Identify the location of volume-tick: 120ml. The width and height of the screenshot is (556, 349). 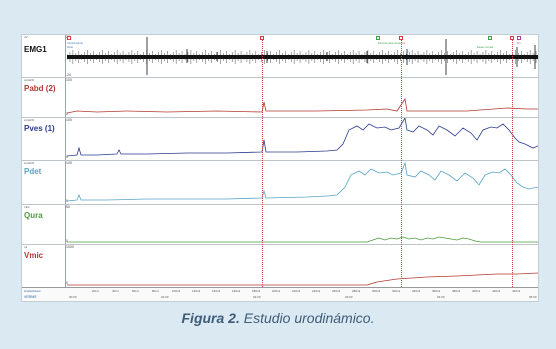
(196, 291).